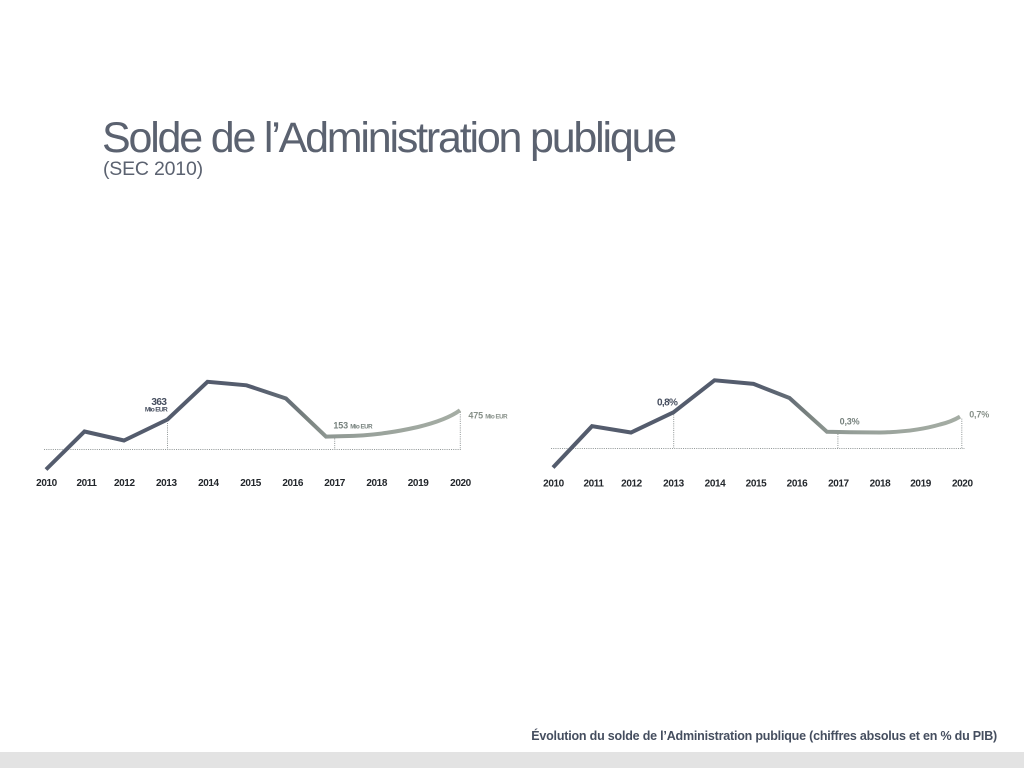 The width and height of the screenshot is (1024, 768). Describe the element at coordinates (667, 402) in the screenshot. I see `svg-text: 0,8%` at that location.